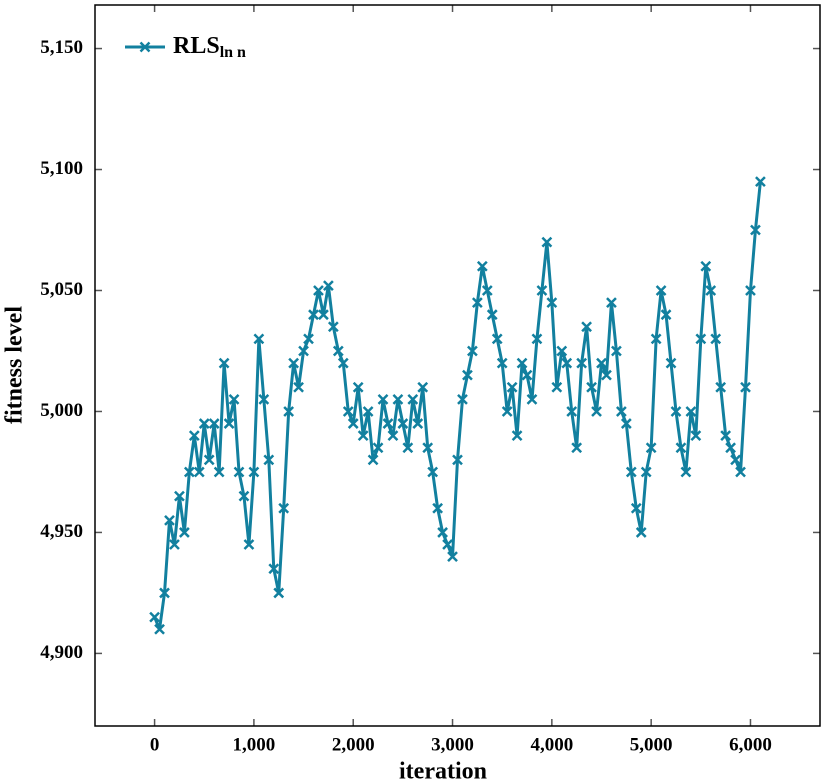  Describe the element at coordinates (254, 744) in the screenshot. I see `x-tick-label: 1,000` at that location.